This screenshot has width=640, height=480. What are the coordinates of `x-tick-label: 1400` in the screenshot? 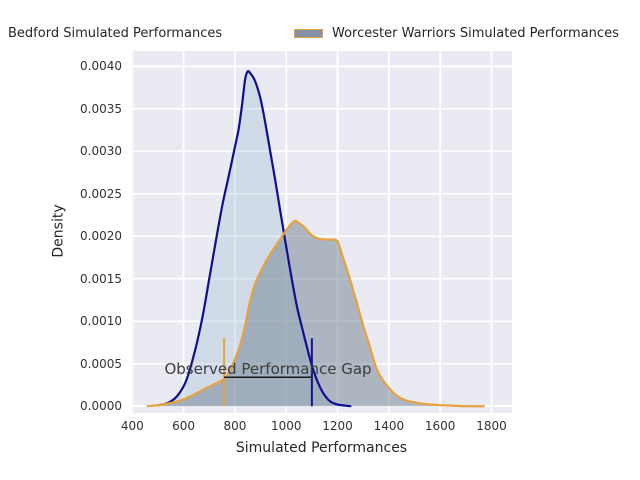 It's located at (389, 426).